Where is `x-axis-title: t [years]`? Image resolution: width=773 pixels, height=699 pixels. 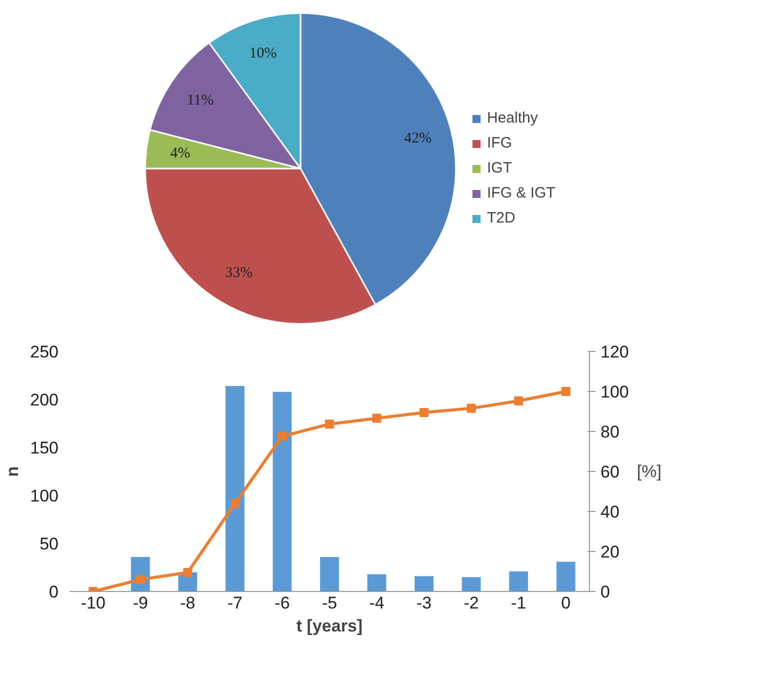 x-axis-title: t [years] is located at coordinates (329, 626).